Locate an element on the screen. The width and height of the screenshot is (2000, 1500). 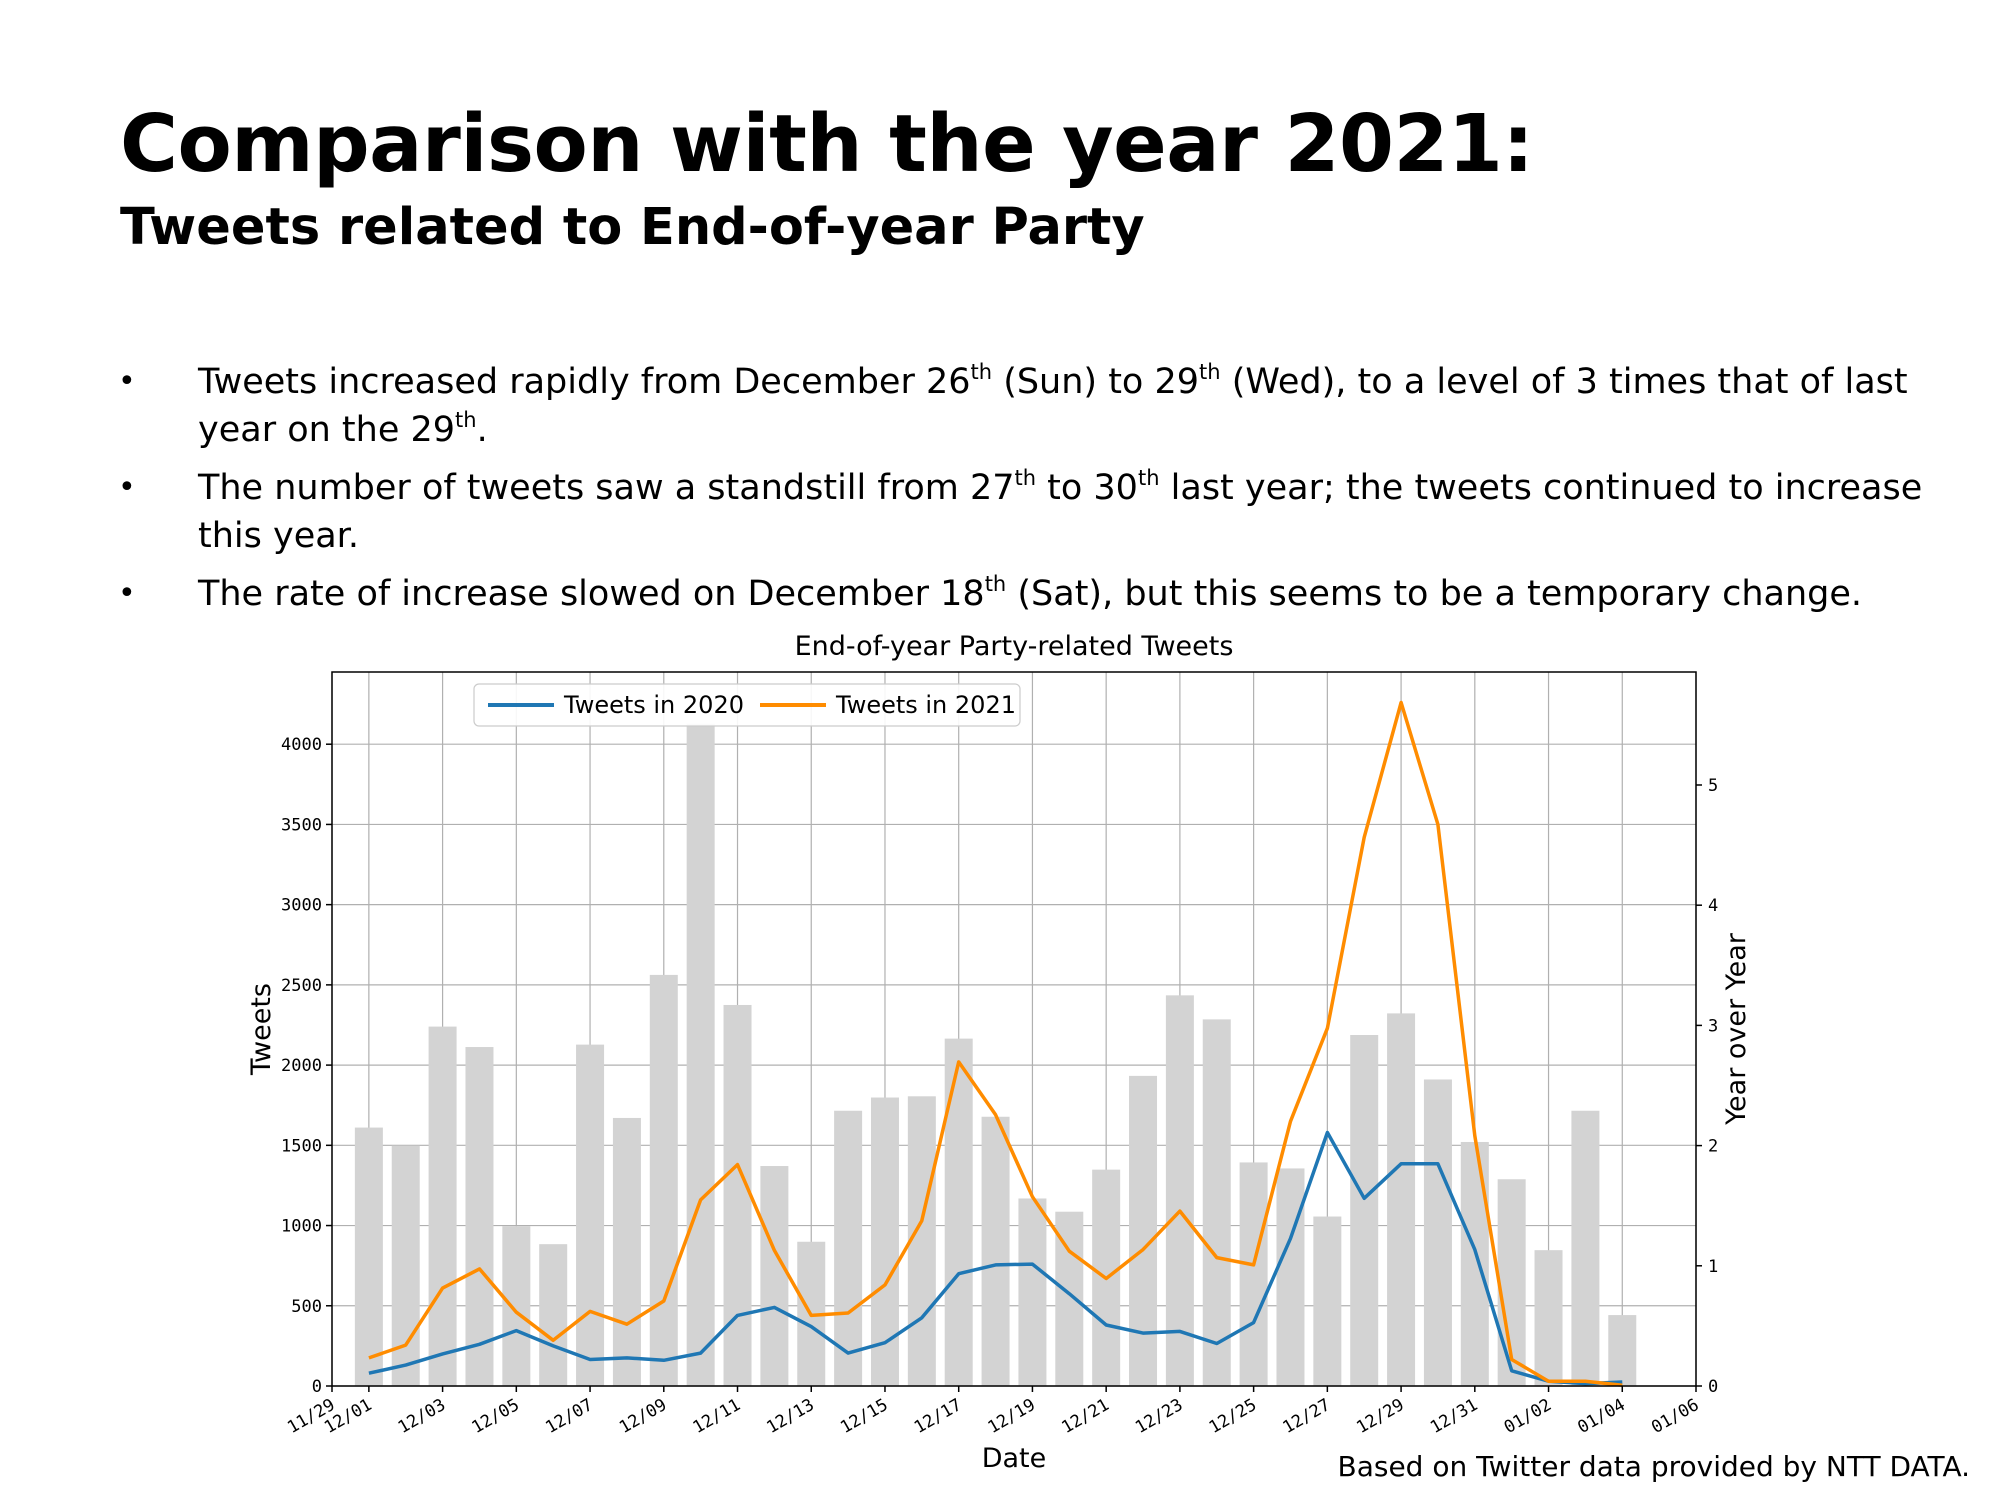
page-subtitle: Tweets related to End-of-year Party is located at coordinates (632, 227).